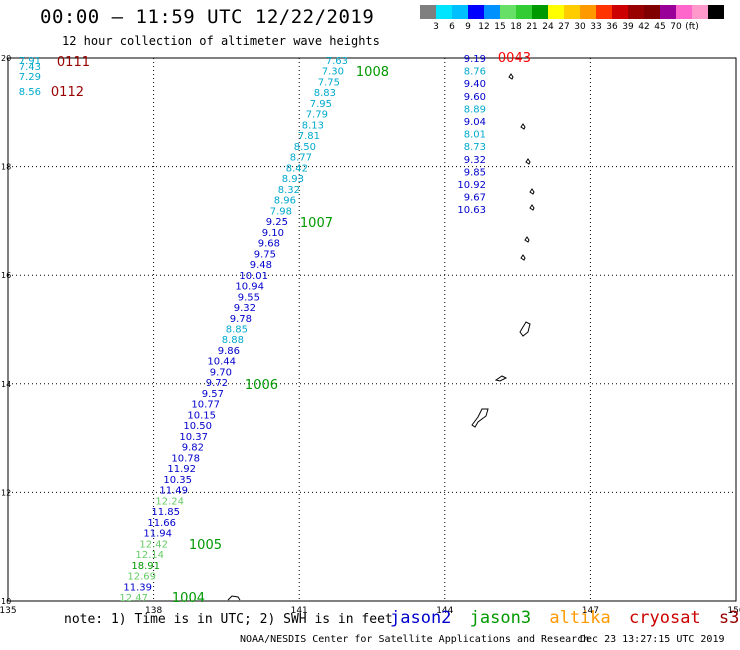 The image size is (740, 650). What do you see at coordinates (372, 72) in the screenshot?
I see `track-time-label: 1008` at bounding box center [372, 72].